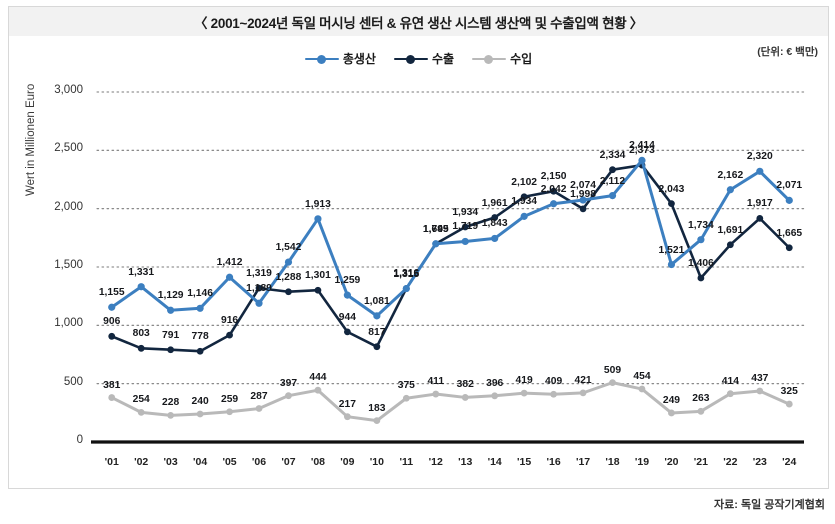  I want to click on x-axis-tick: '17, so click(583, 462).